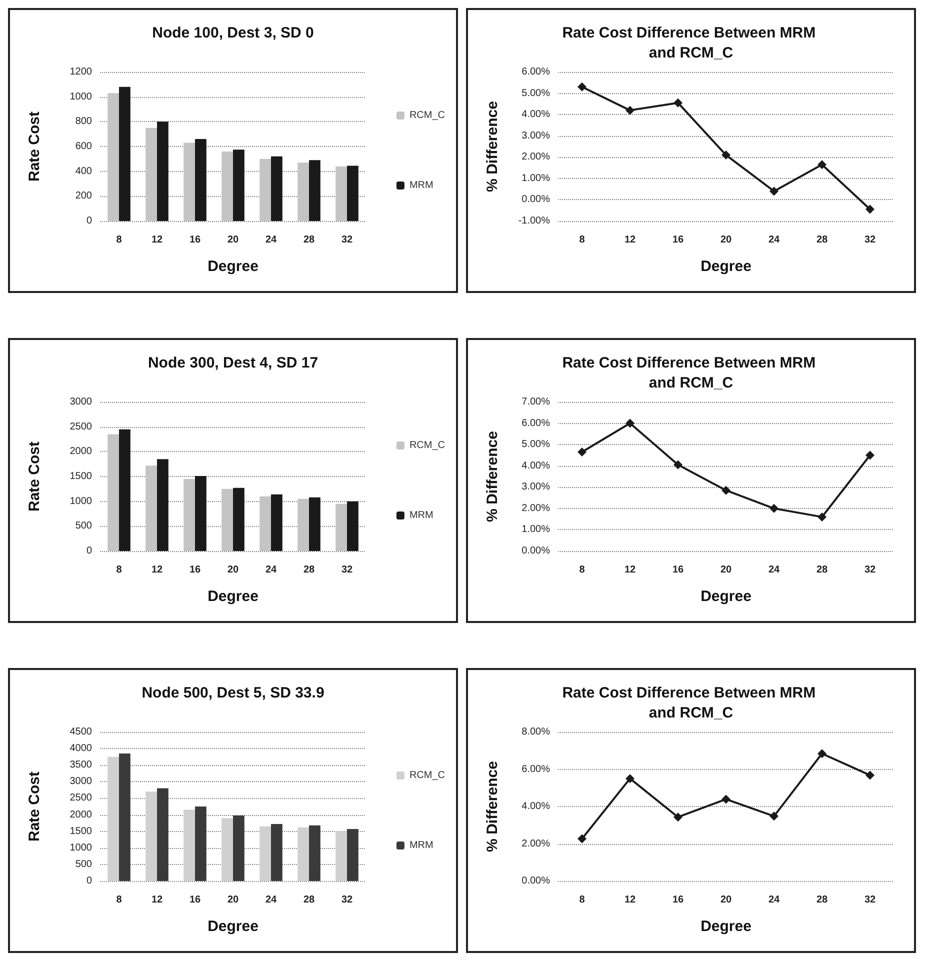 The image size is (925, 972). What do you see at coordinates (81, 765) in the screenshot?
I see `y-tick-label: 3500` at bounding box center [81, 765].